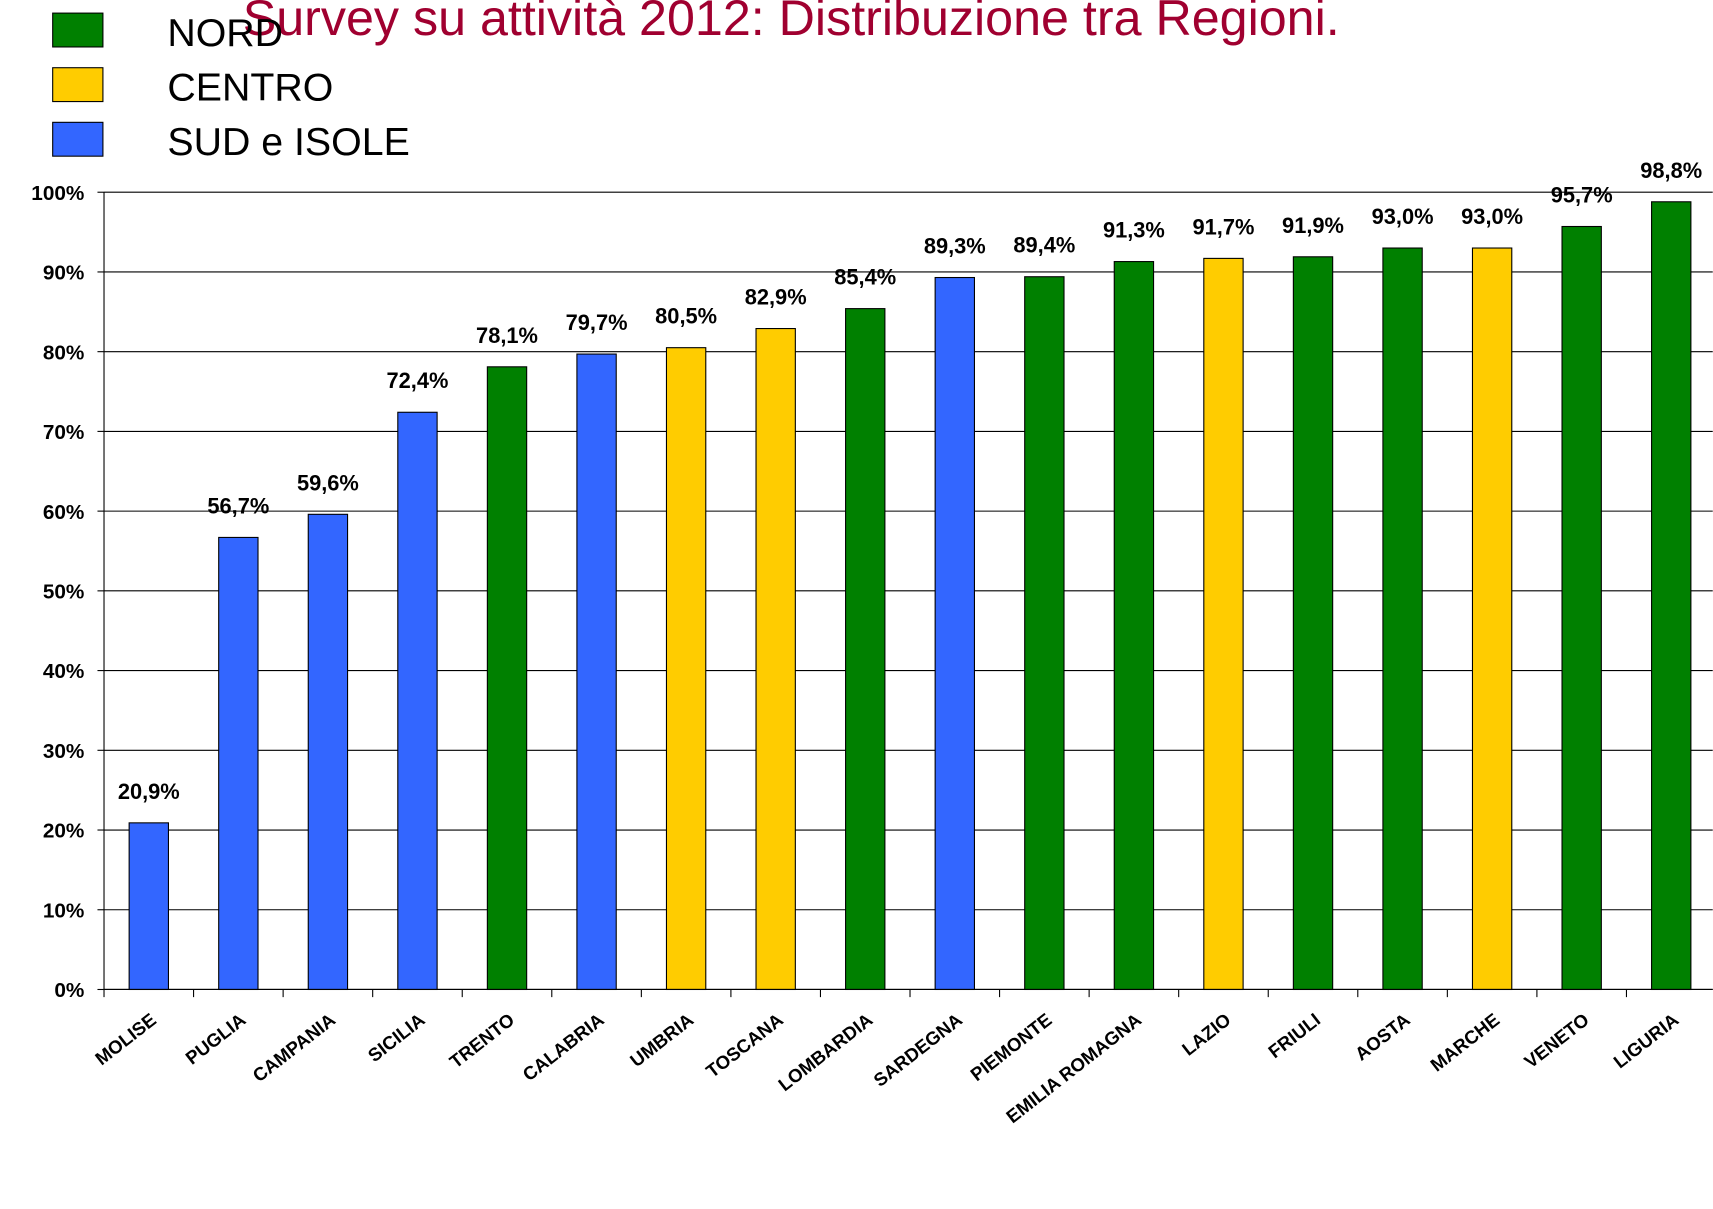 The height and width of the screenshot is (1209, 1713). Describe the element at coordinates (481, 1040) in the screenshot. I see `x-tick-label: TRENTO` at that location.